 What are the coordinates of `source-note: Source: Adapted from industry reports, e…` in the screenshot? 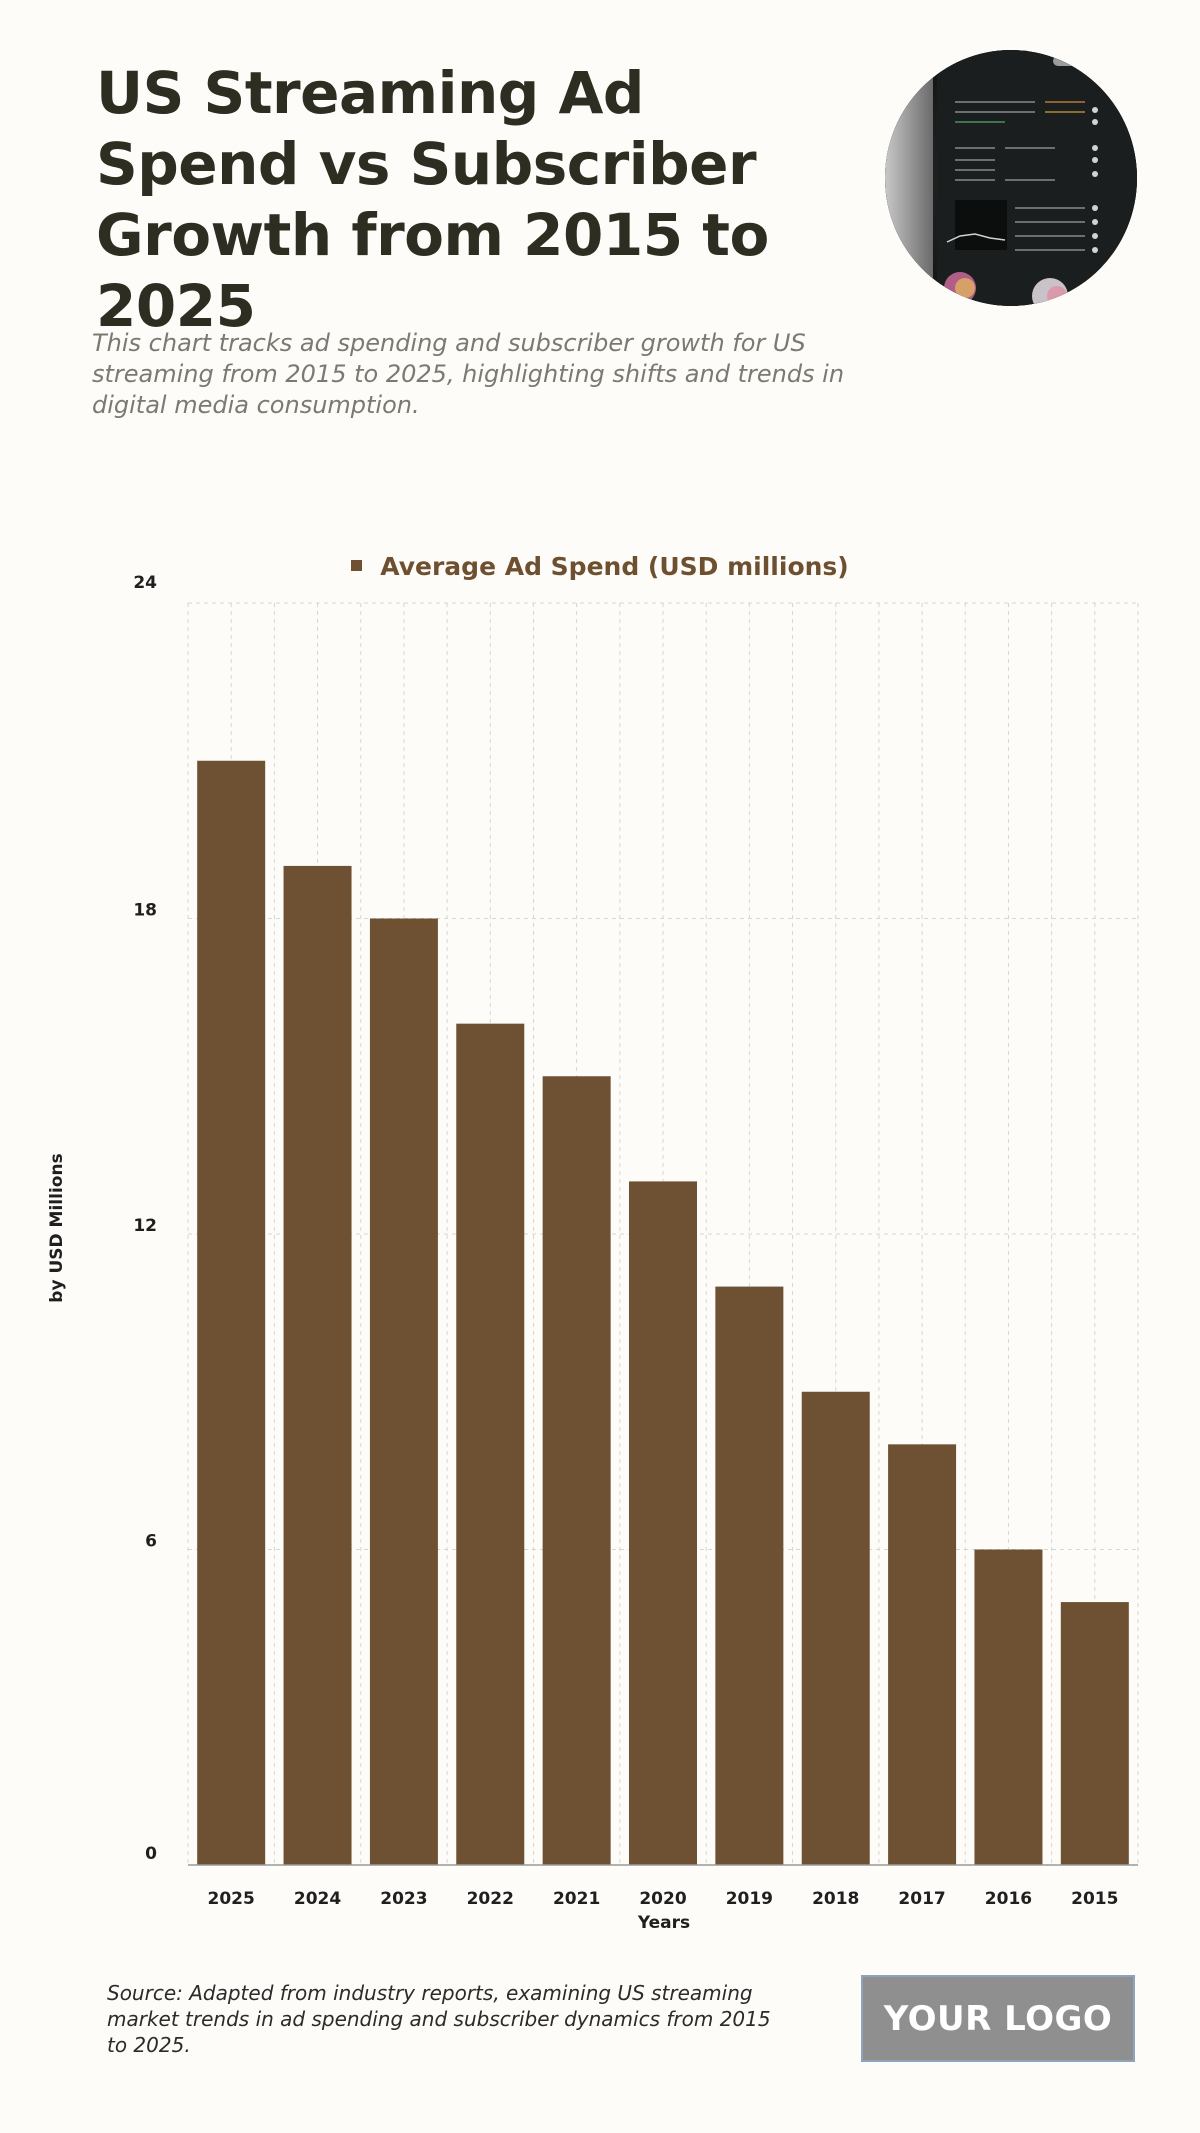 It's located at (439, 2019).